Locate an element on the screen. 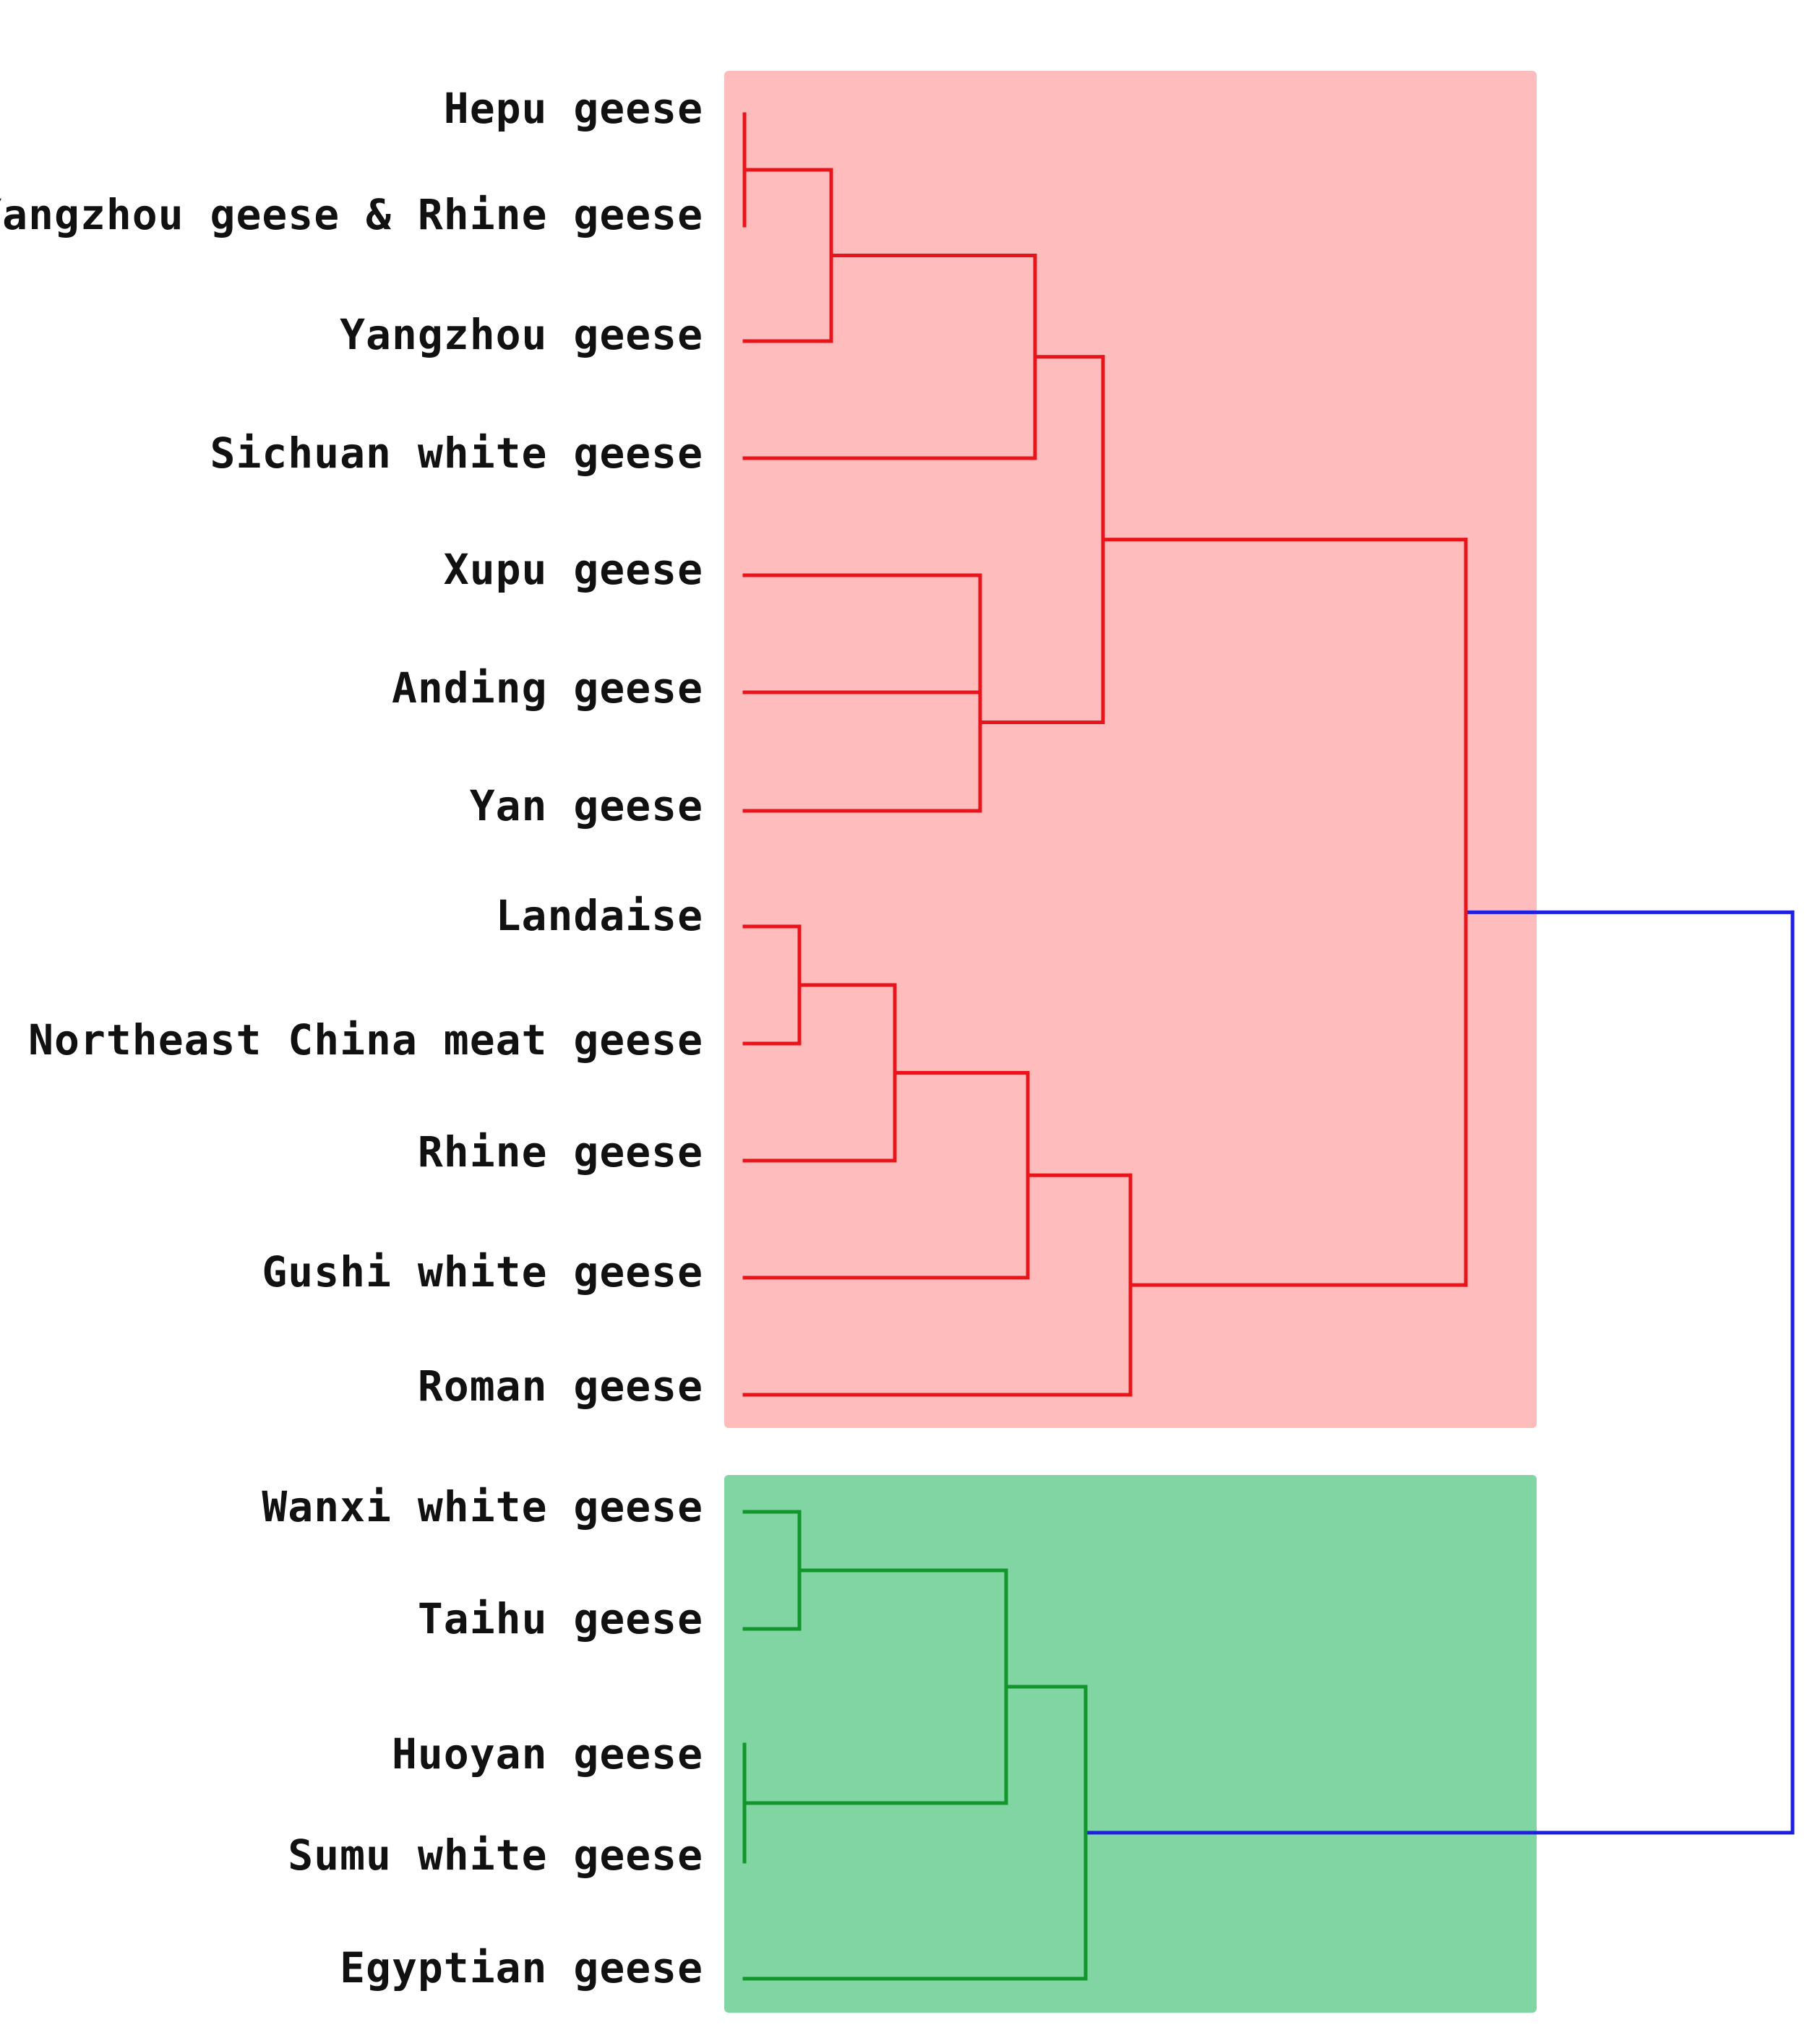 The image size is (1820, 2043). leaf-label: Roman geese is located at coordinates (560, 1386).